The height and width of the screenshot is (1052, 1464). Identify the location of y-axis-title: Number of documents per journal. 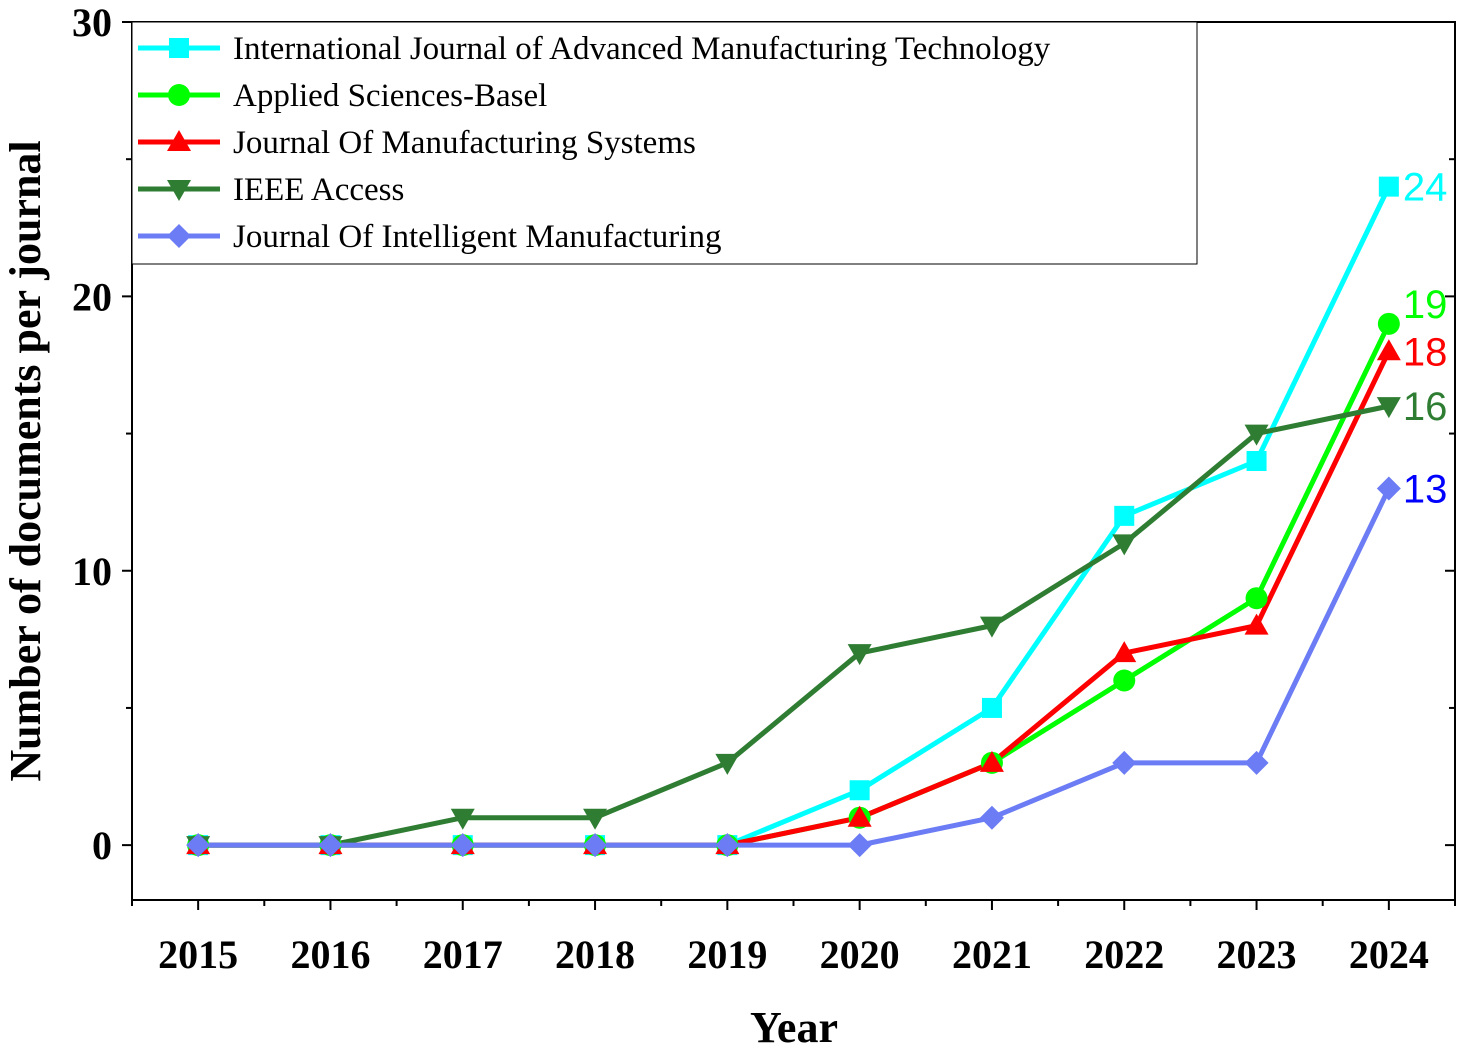
(25, 460).